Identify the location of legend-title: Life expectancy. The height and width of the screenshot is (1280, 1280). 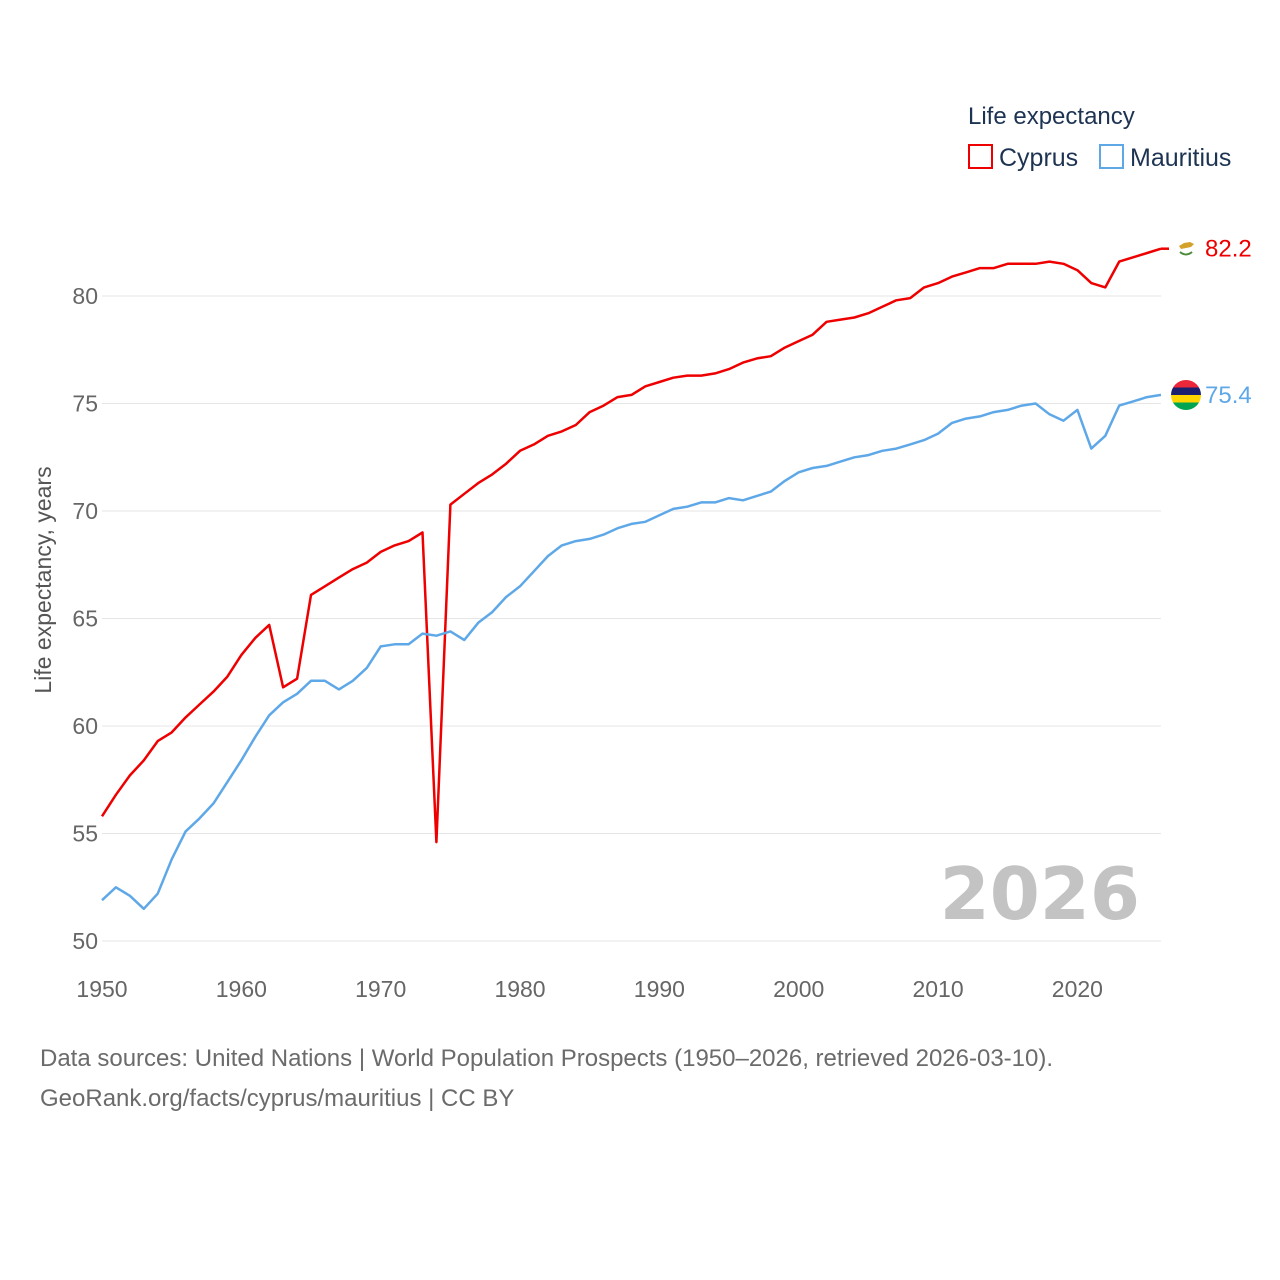
(1051, 116).